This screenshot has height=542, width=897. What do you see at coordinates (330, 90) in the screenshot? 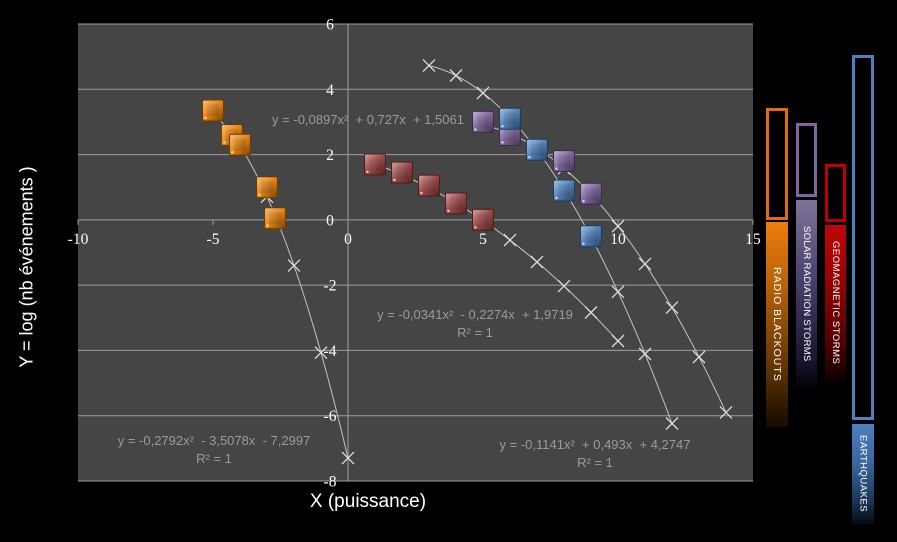
I see `svg-text: 4` at bounding box center [330, 90].